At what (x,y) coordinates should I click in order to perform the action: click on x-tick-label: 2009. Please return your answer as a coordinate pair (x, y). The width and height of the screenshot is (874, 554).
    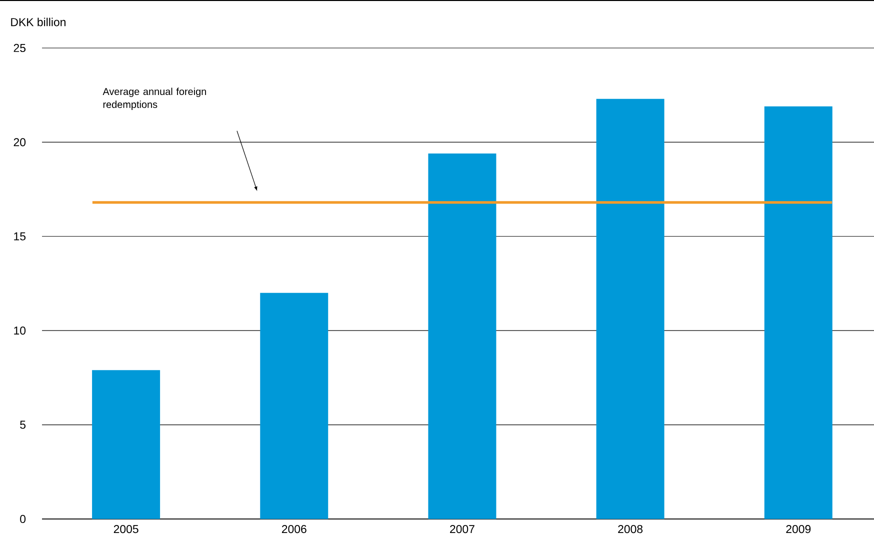
    Looking at the image, I should click on (798, 529).